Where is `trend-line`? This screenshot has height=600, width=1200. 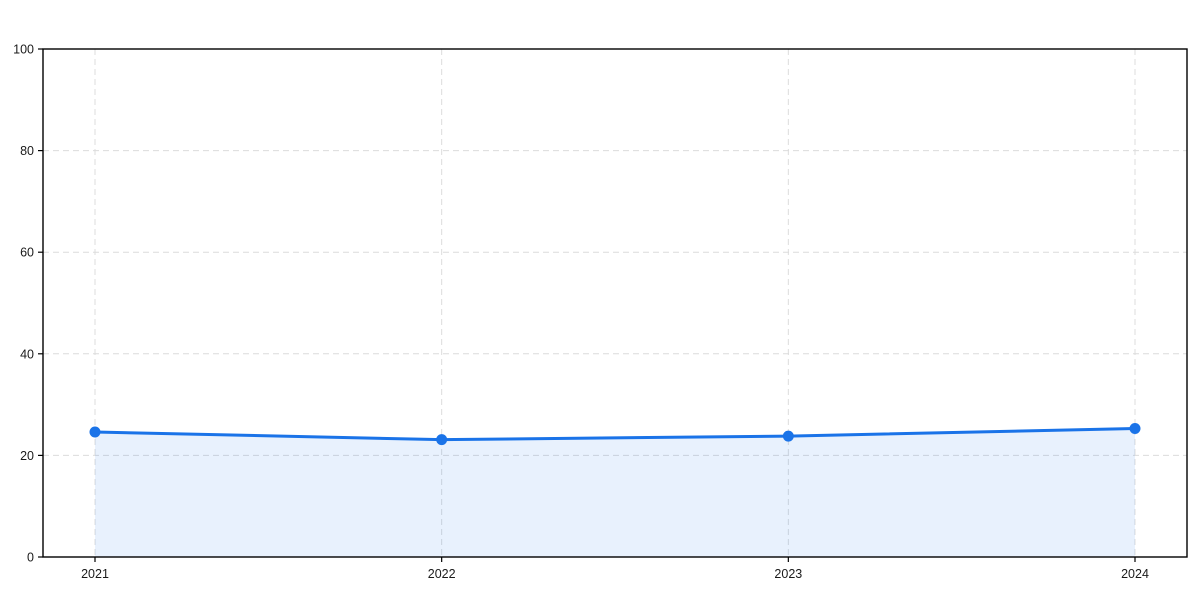 trend-line is located at coordinates (615, 434).